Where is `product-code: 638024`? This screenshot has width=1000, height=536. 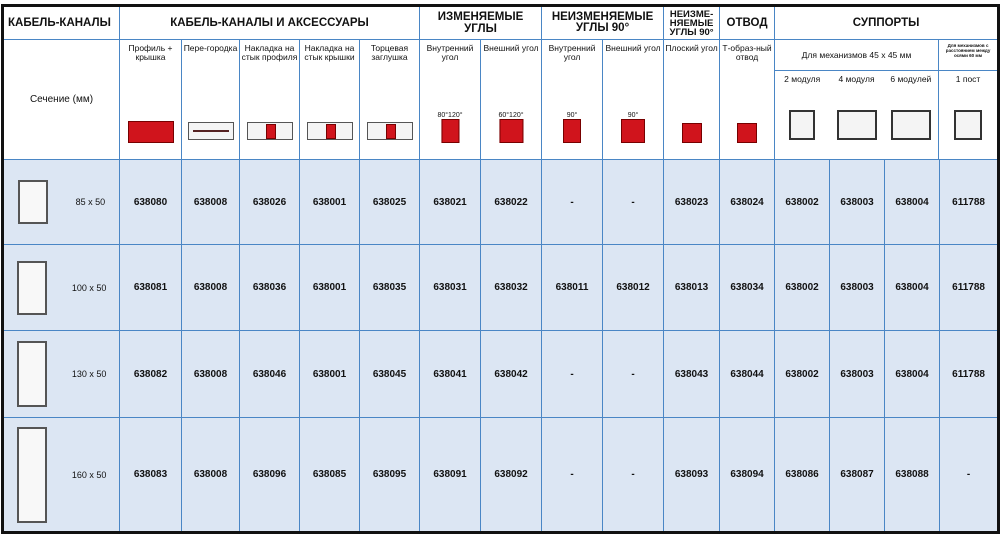
product-code: 638024 is located at coordinates (747, 202).